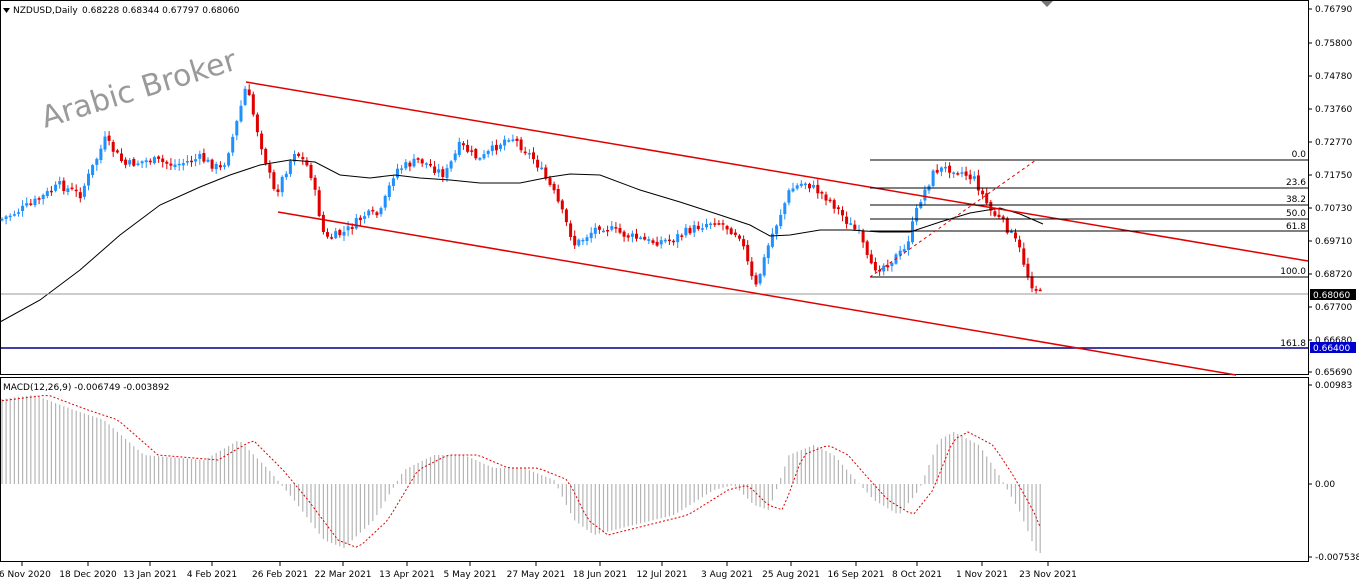  What do you see at coordinates (791, 575) in the screenshot?
I see `time-label: 25 Aug 2021` at bounding box center [791, 575].